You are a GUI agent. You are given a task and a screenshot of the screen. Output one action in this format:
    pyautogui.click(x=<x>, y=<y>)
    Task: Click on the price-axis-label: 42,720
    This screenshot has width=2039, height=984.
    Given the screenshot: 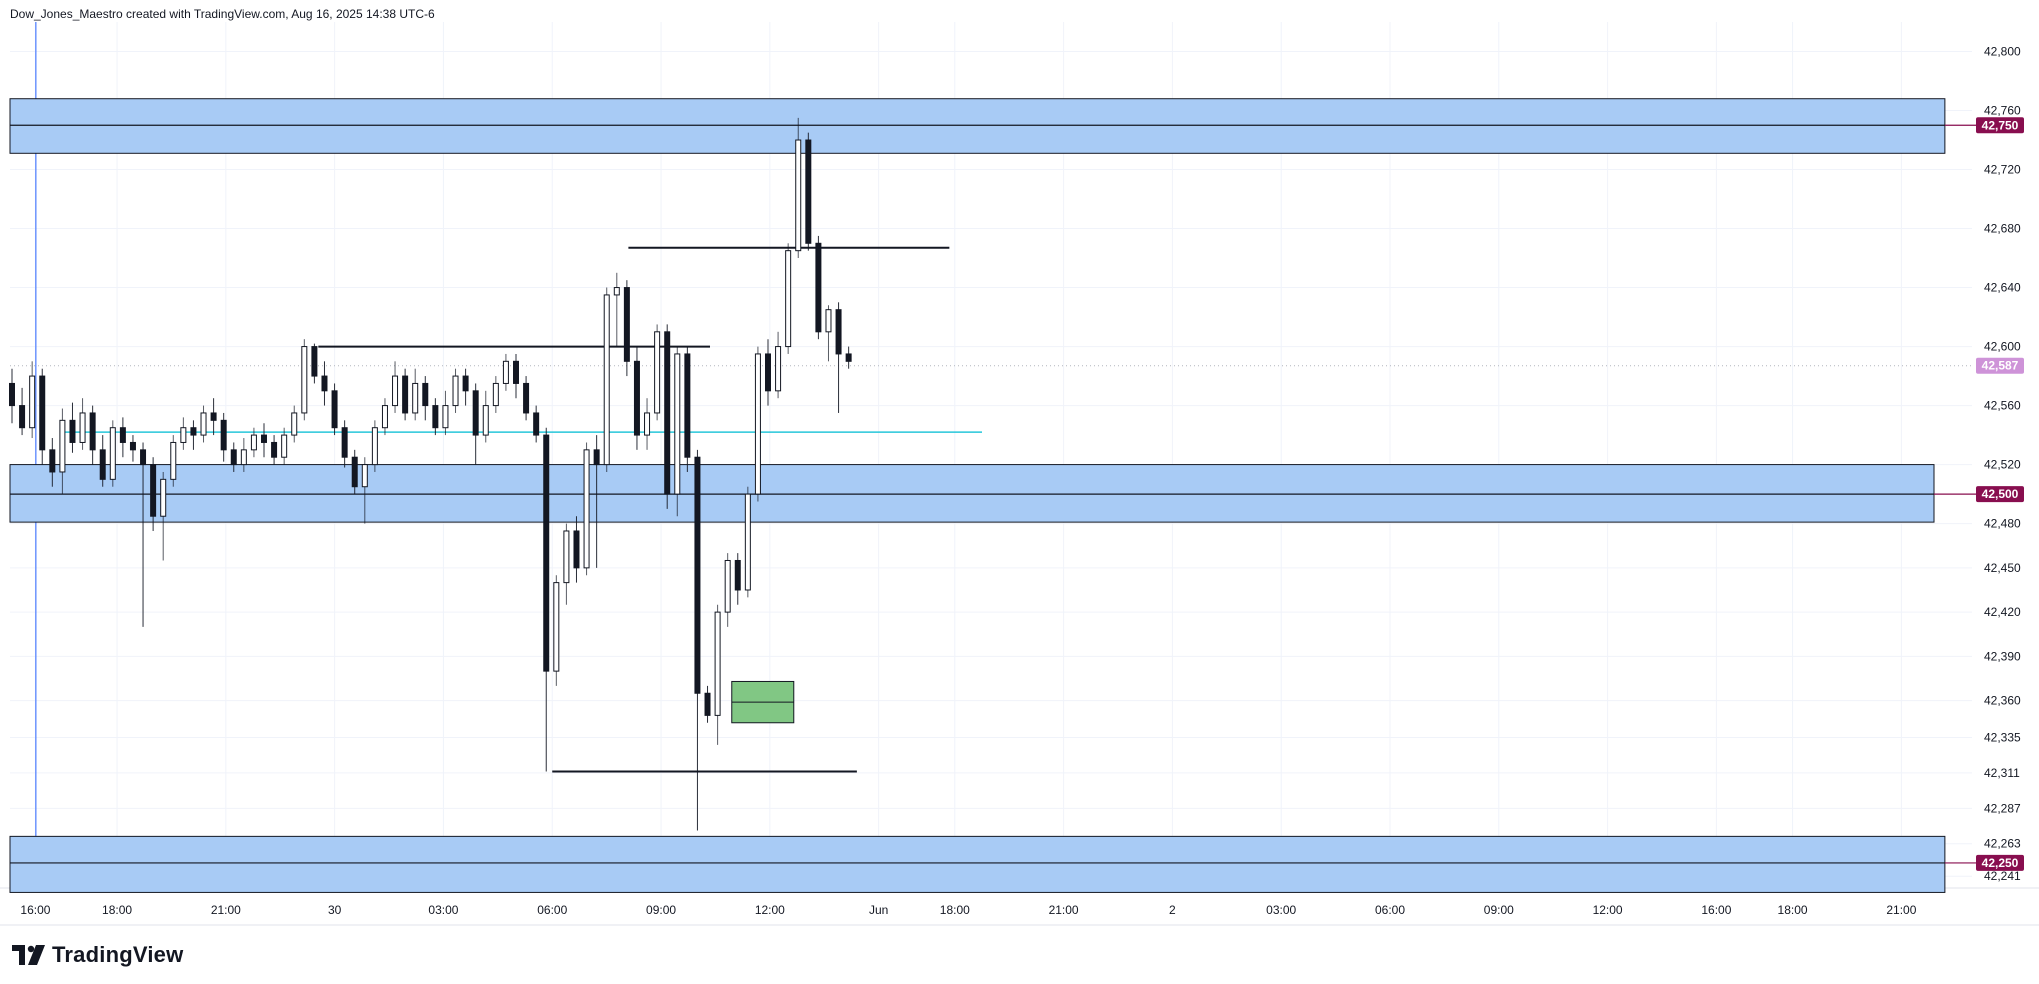 What is the action you would take?
    pyautogui.click(x=2002, y=170)
    